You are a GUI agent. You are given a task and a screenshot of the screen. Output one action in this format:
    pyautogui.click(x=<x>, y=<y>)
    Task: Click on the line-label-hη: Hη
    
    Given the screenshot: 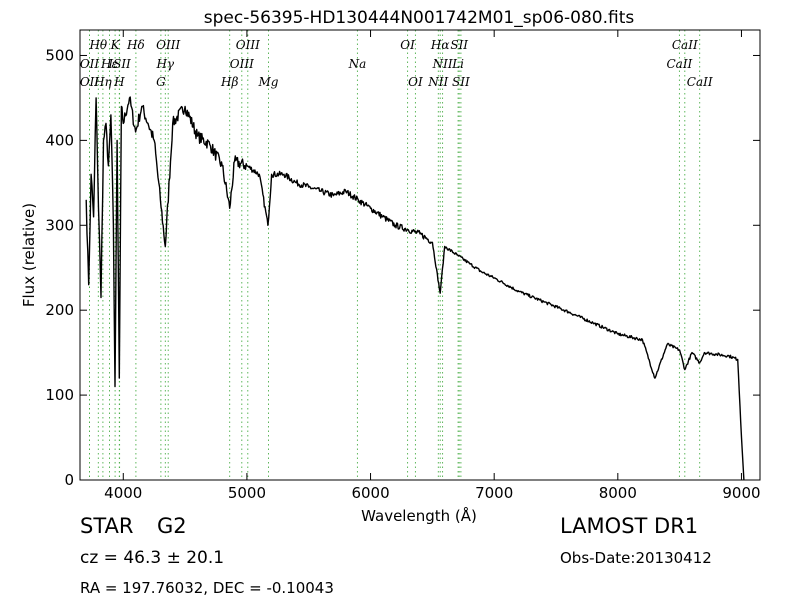 What is the action you would take?
    pyautogui.click(x=102, y=82)
    